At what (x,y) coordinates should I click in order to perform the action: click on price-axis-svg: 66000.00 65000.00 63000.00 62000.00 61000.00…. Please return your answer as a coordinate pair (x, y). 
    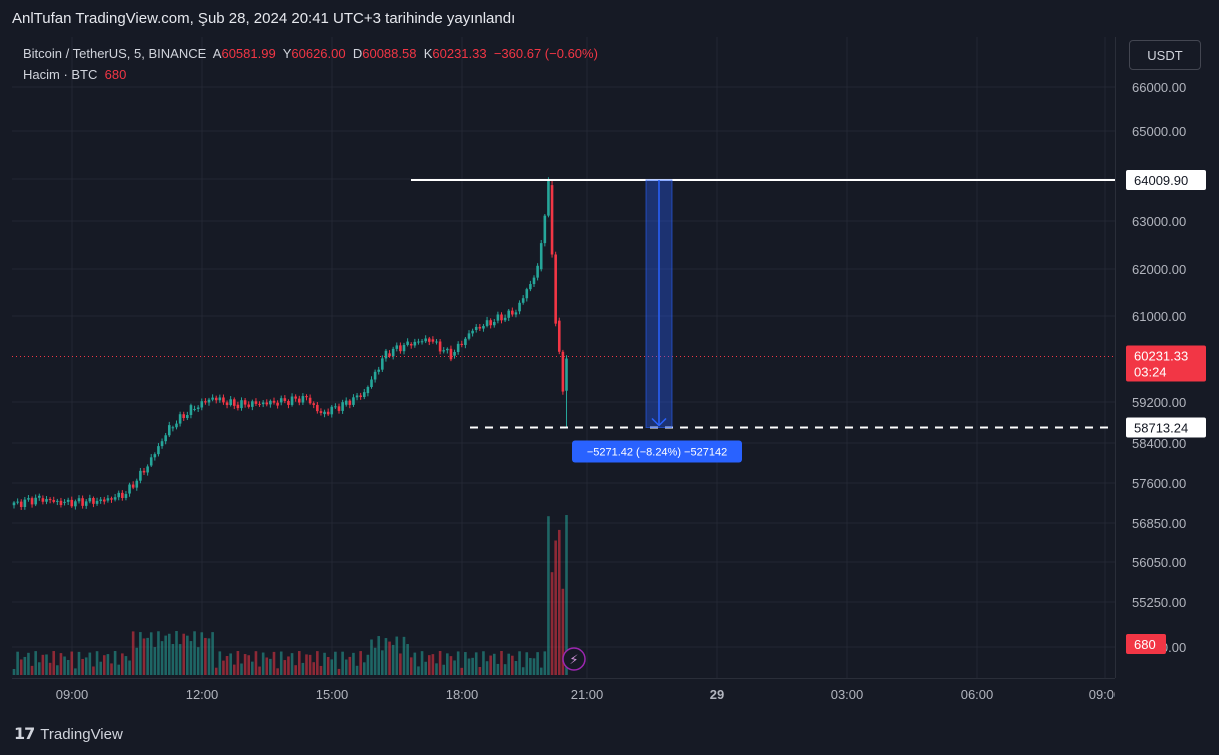
    Looking at the image, I should click on (1166, 367).